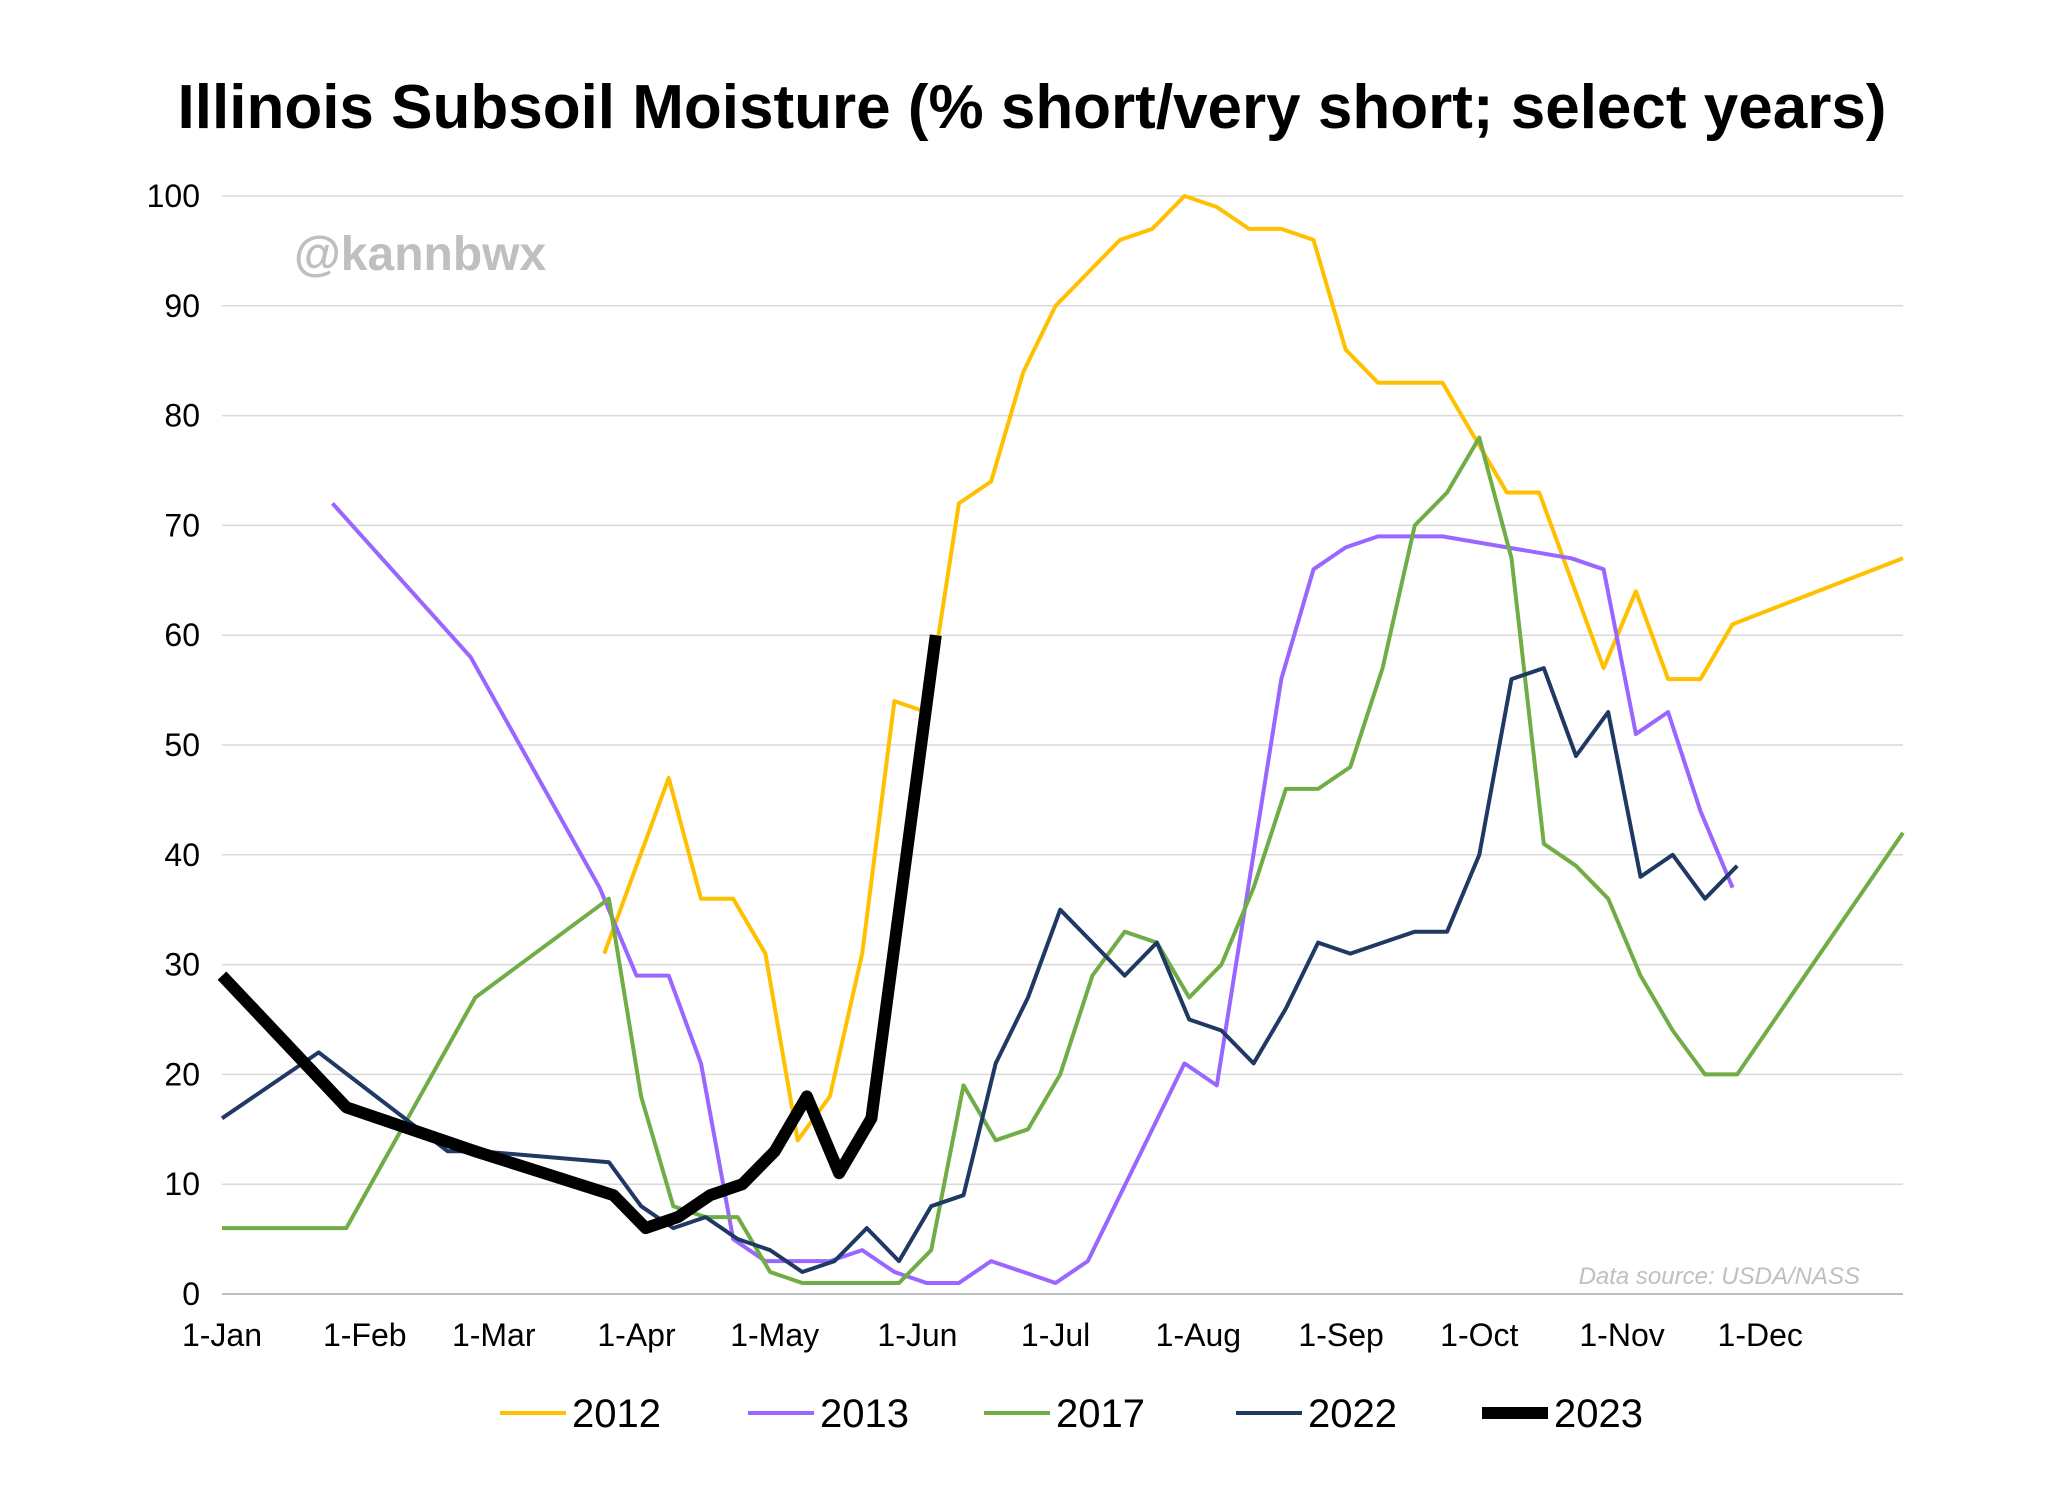  I want to click on y-tick-label: 40, so click(182, 855).